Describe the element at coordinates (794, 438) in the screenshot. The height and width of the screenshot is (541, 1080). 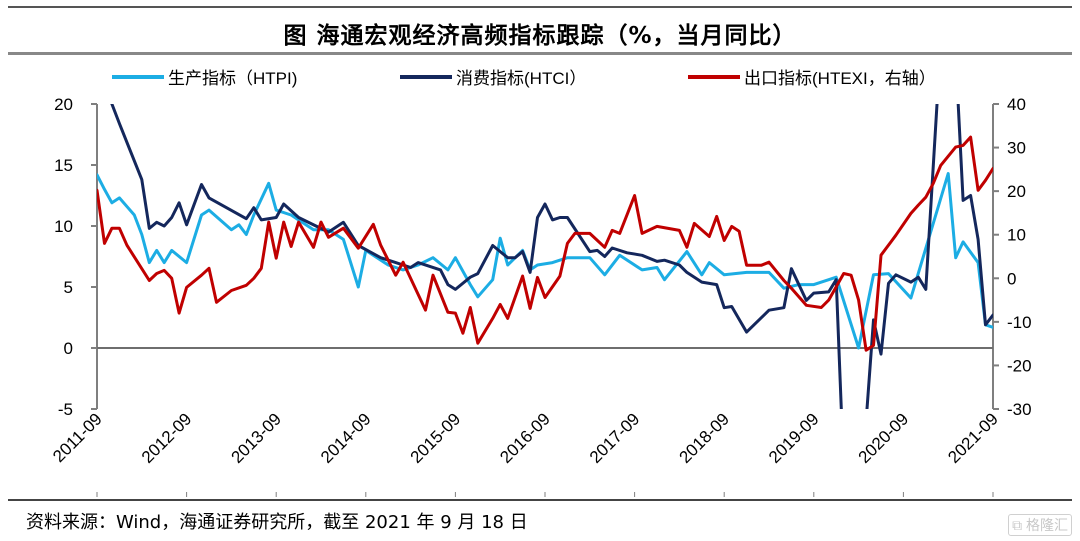
I see `x-axis-tick-label: 2019-09` at that location.